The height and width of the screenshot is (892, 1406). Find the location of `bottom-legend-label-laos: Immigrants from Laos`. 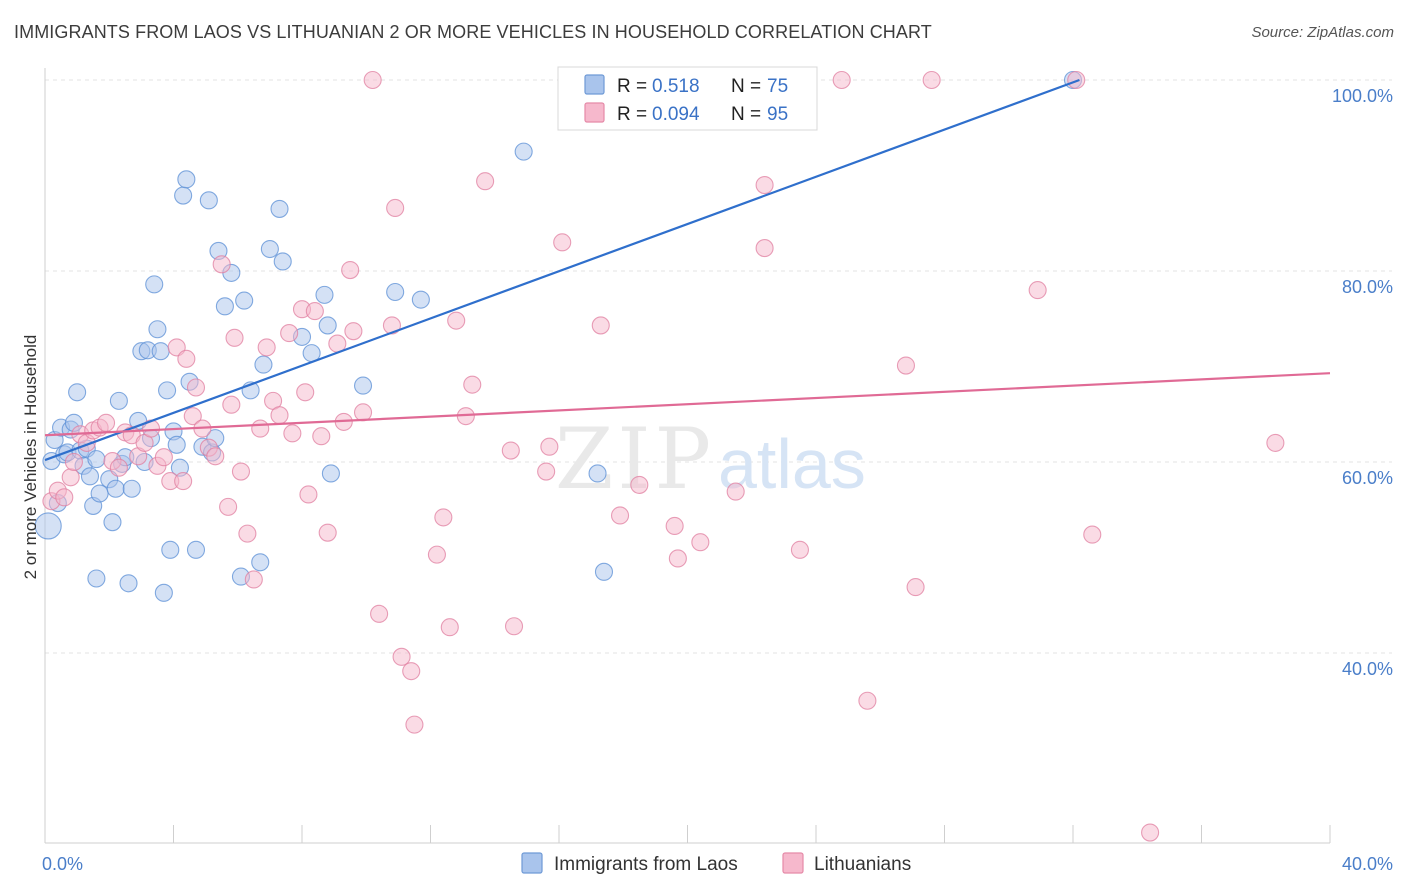

bottom-legend-label-laos: Immigrants from Laos is located at coordinates (646, 864).